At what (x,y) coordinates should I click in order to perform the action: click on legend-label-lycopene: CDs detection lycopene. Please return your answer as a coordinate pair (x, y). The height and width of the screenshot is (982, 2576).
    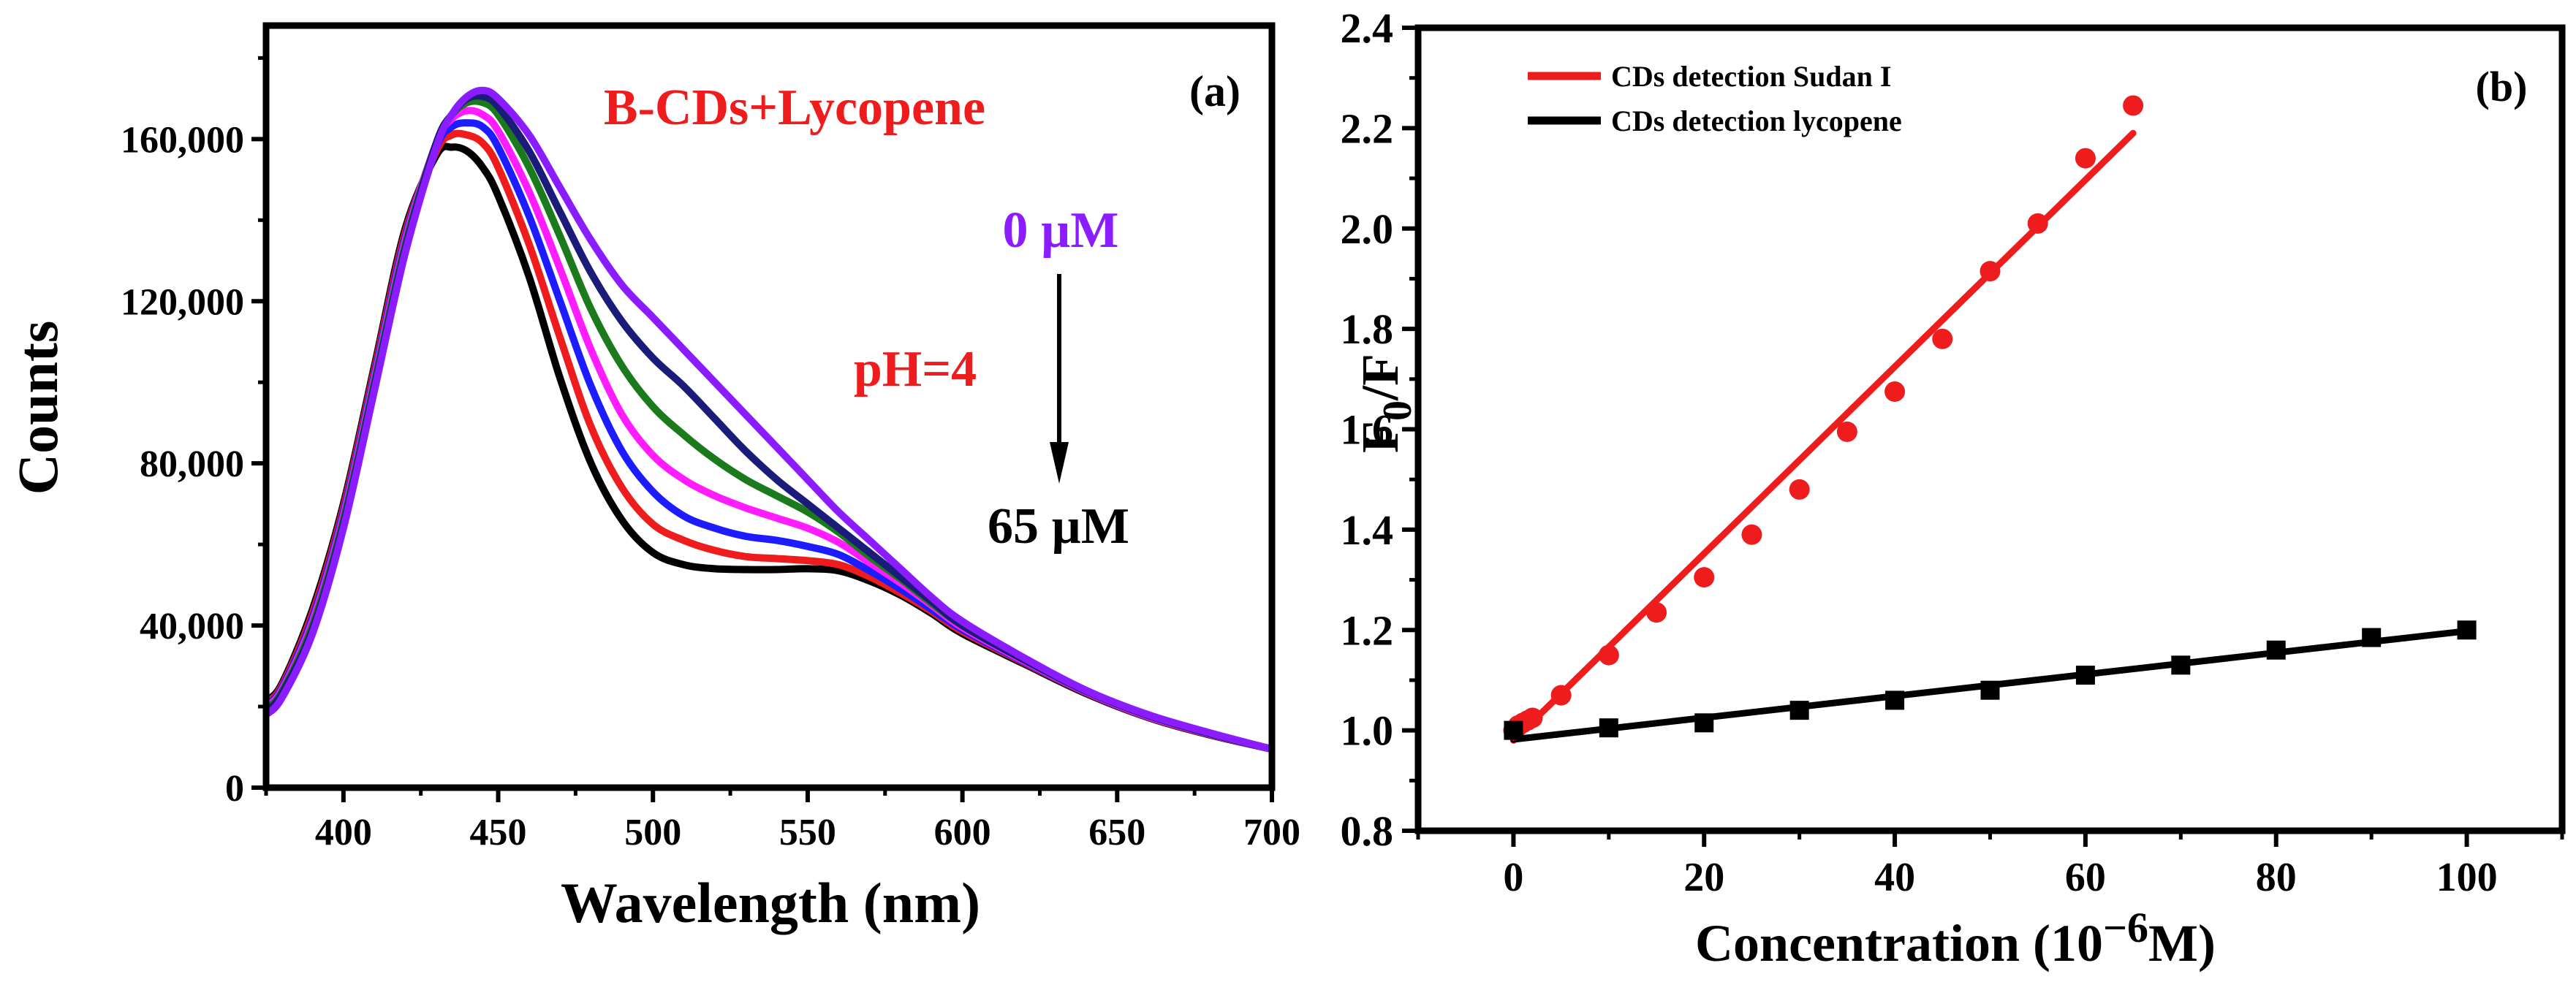
    Looking at the image, I should click on (1756, 120).